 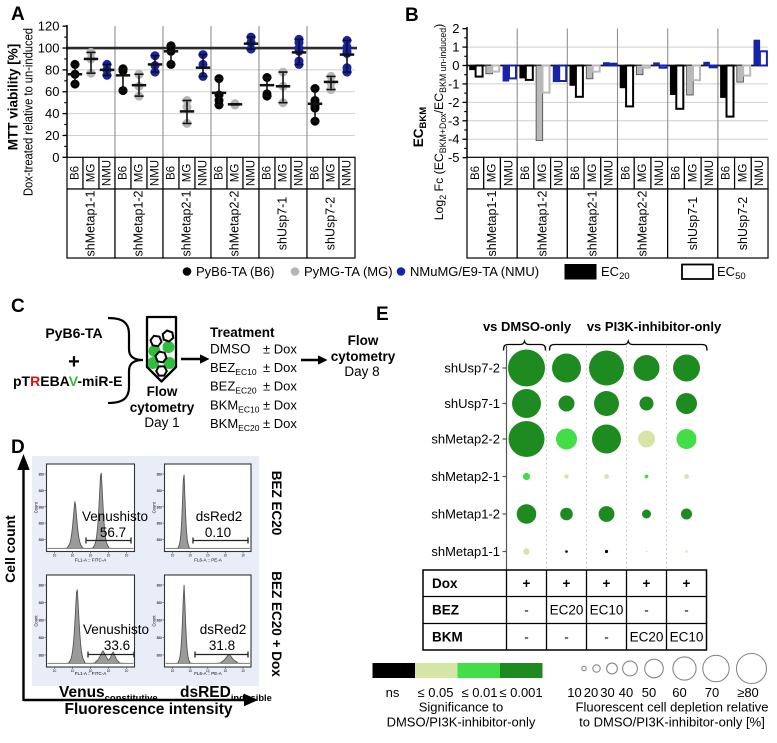 What do you see at coordinates (461, 707) in the screenshot?
I see `svg-text: Significance to` at bounding box center [461, 707].